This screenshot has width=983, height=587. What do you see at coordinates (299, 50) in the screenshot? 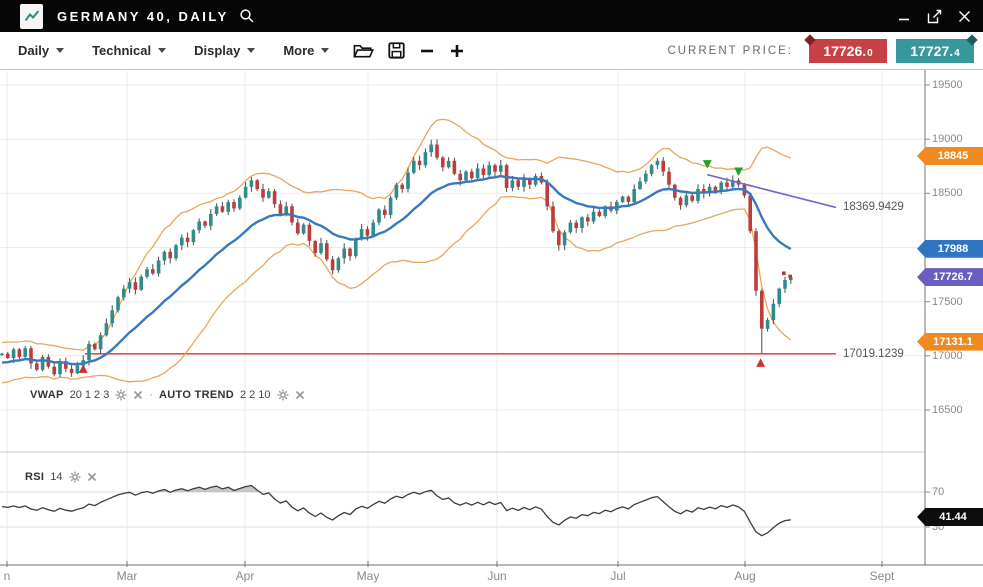
I see `menu-more-label: More` at bounding box center [299, 50].